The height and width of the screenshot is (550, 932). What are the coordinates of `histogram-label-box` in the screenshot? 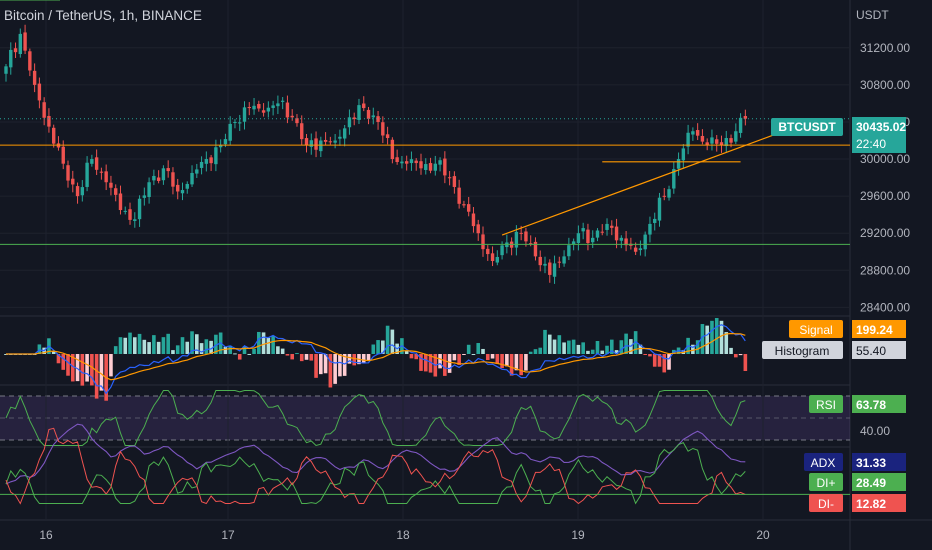 It's located at (802, 350).